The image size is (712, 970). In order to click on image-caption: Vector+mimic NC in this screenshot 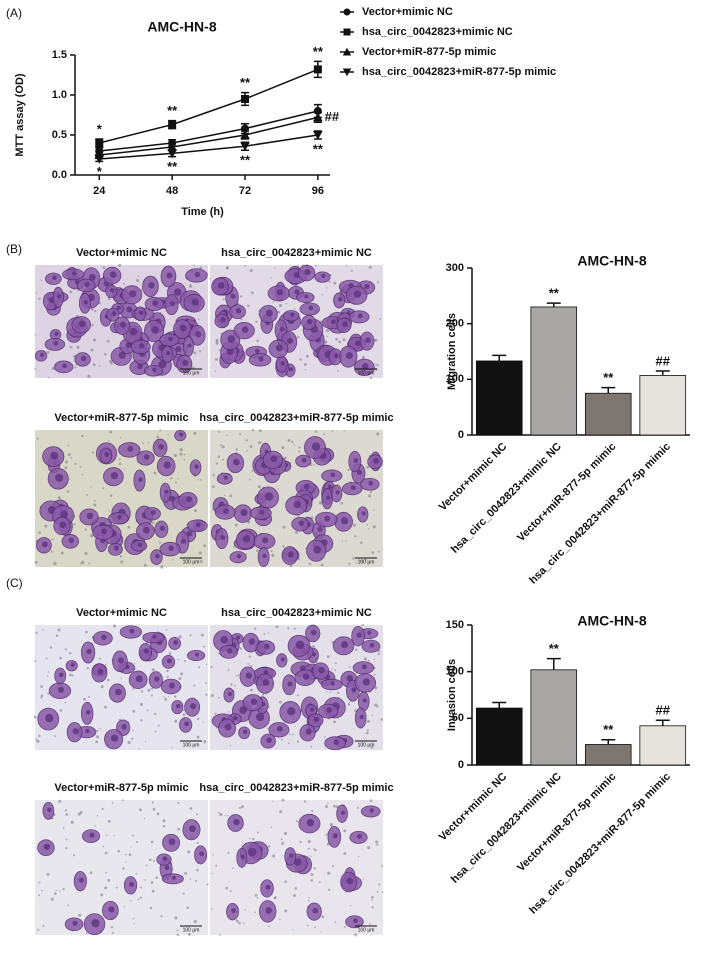, I will do `click(121, 613)`.